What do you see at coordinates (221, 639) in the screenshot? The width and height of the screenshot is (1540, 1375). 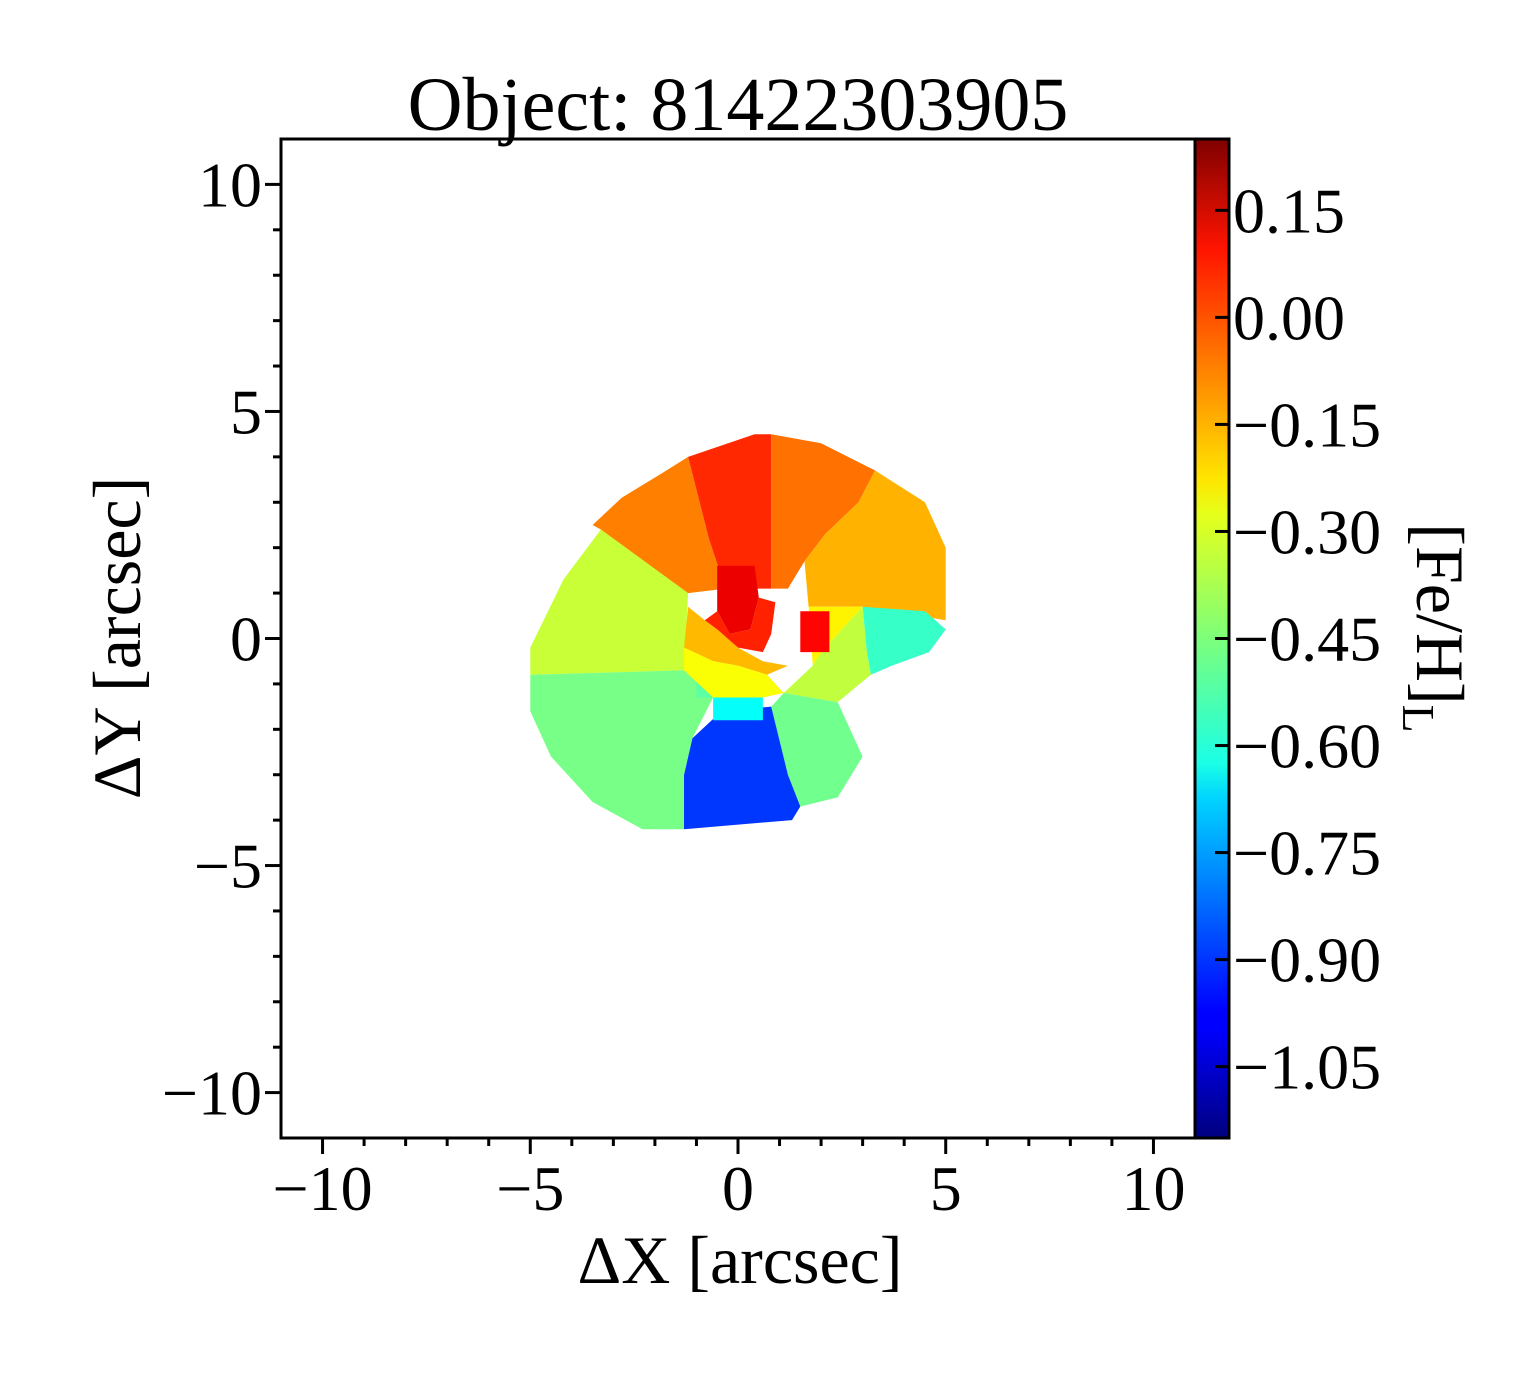 I see `y-axis-ticks: 10 5 0 −5 −10` at bounding box center [221, 639].